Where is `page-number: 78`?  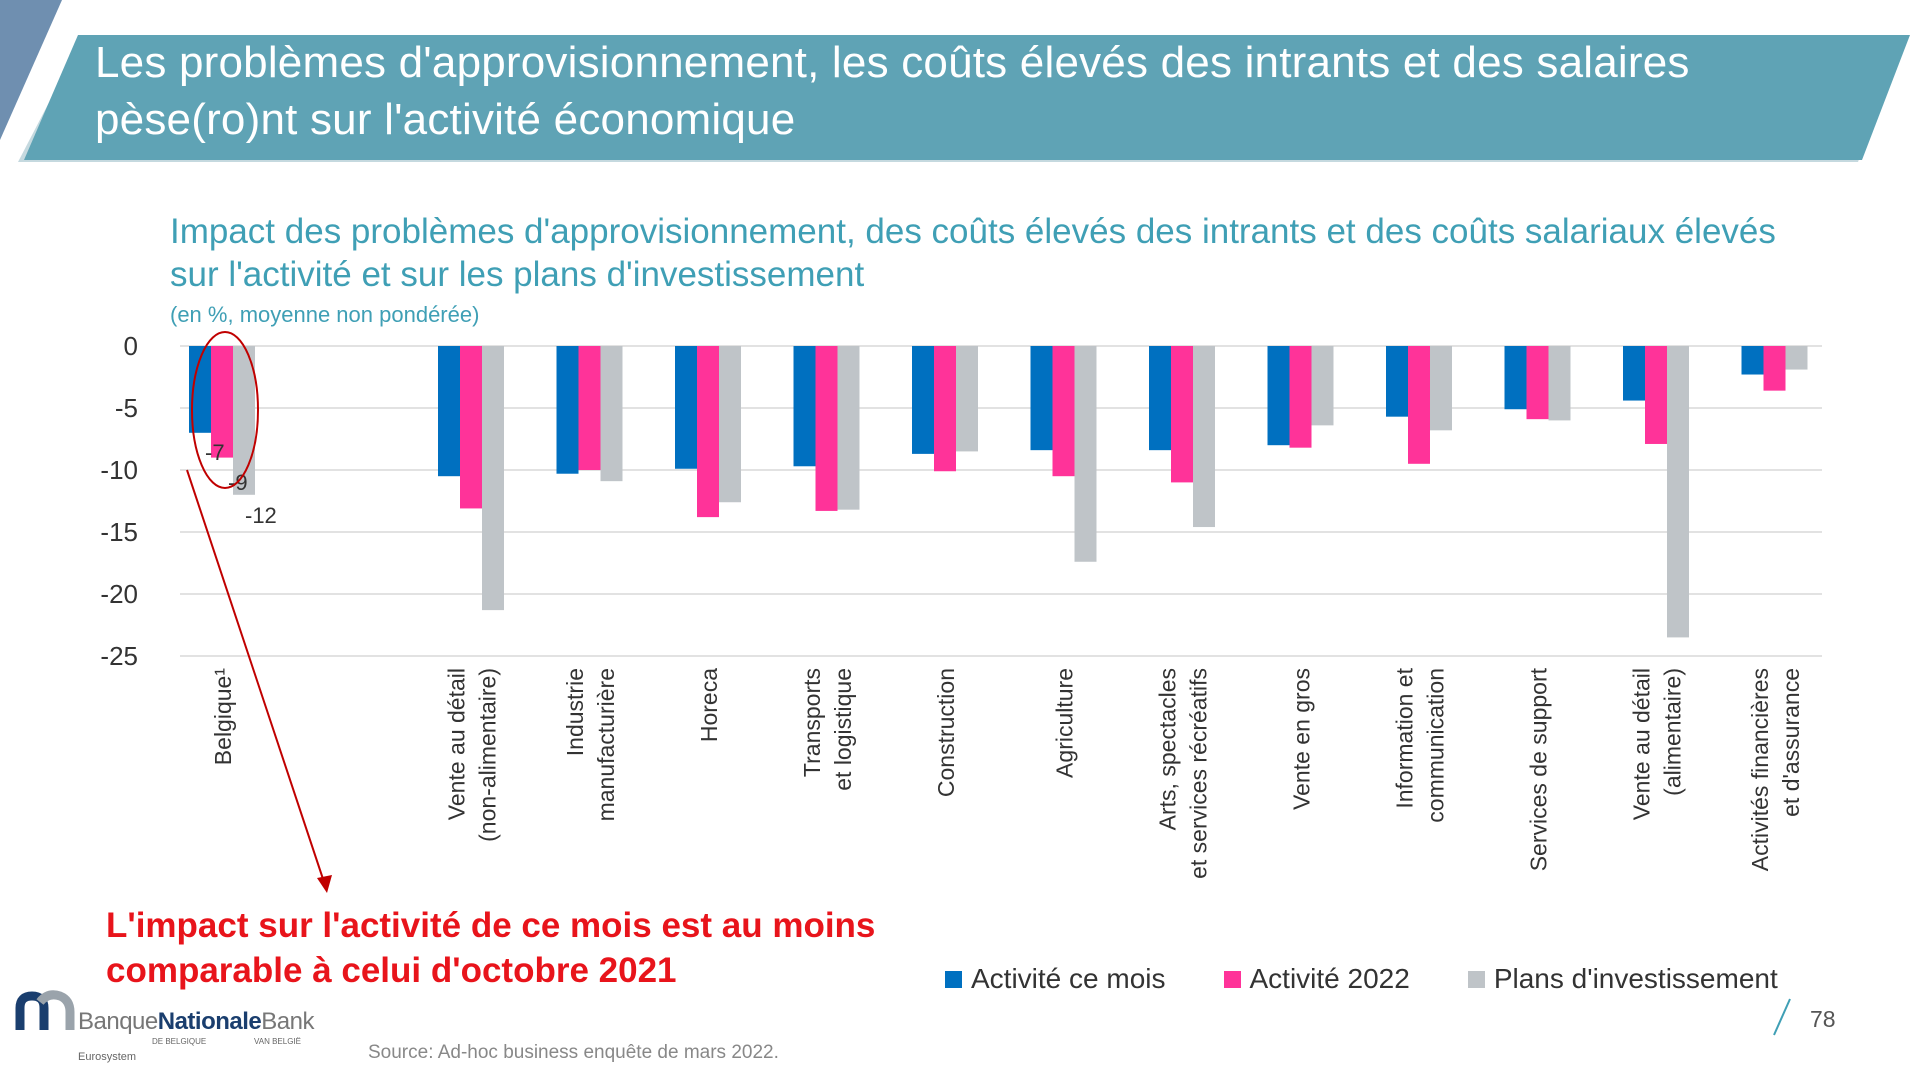
page-number: 78 is located at coordinates (1823, 1019).